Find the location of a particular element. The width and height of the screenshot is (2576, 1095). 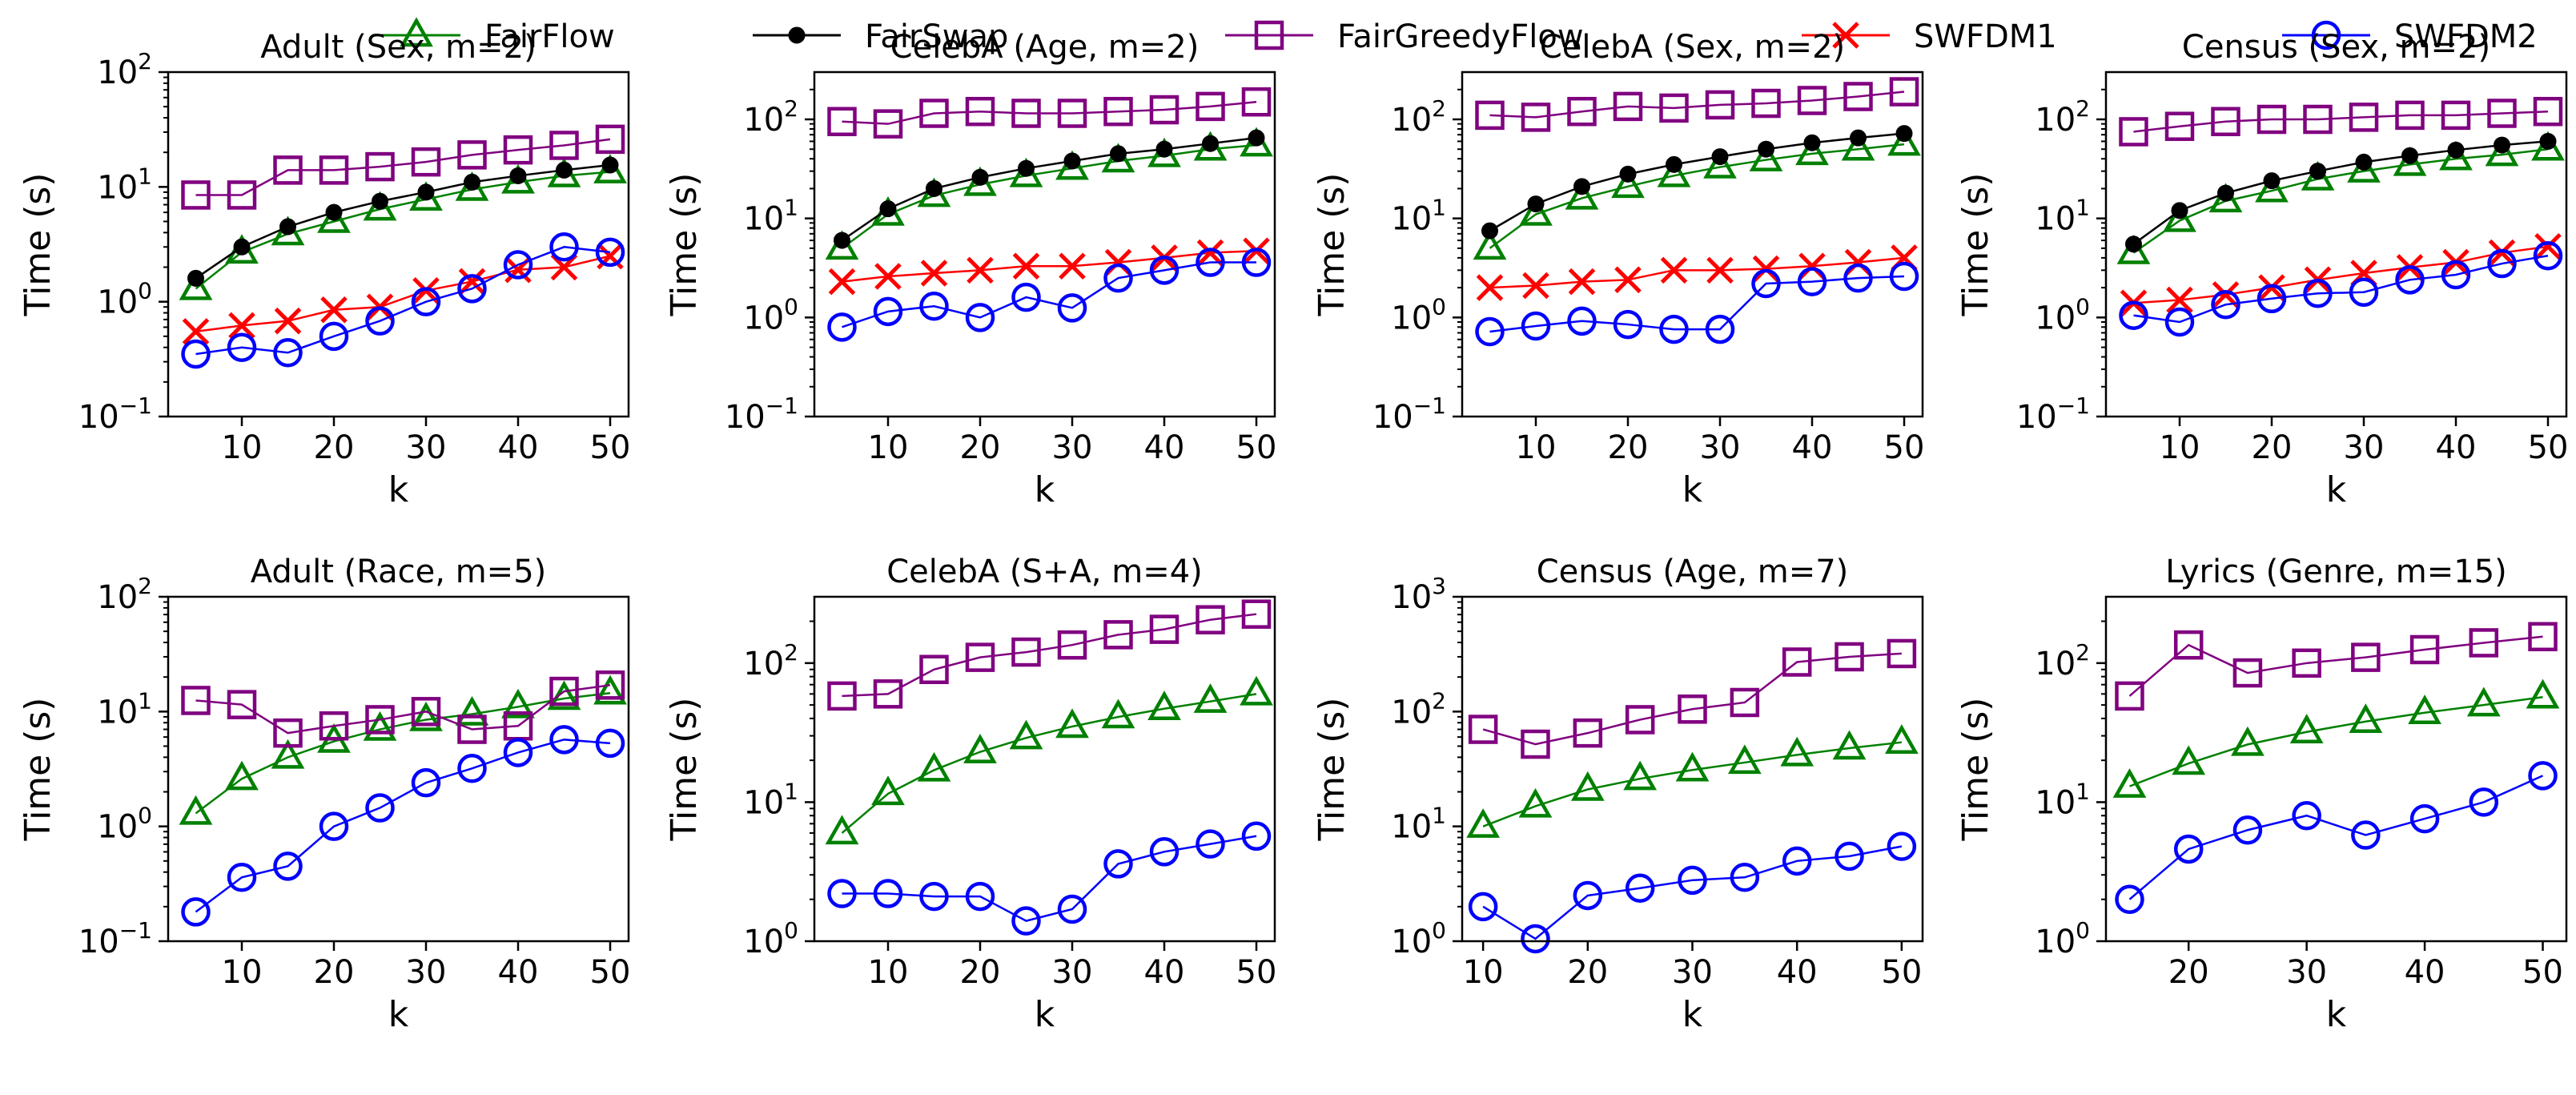

legend-marker-square is located at coordinates (1269, 35).